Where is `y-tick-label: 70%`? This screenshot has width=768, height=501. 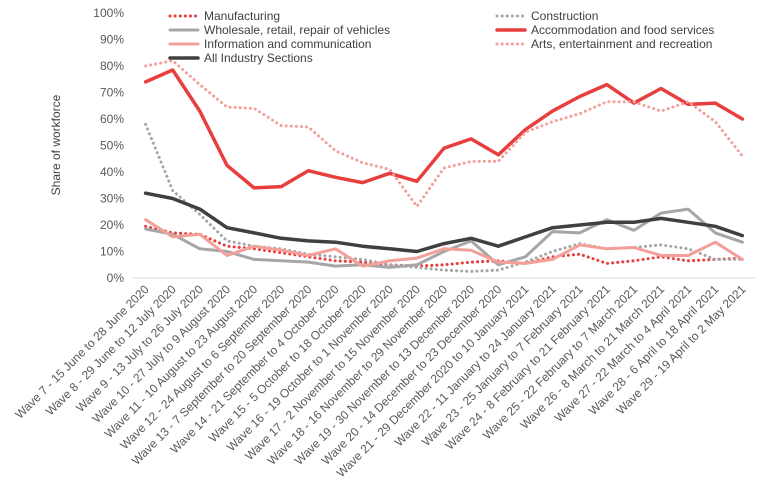
y-tick-label: 70% is located at coordinates (112, 93).